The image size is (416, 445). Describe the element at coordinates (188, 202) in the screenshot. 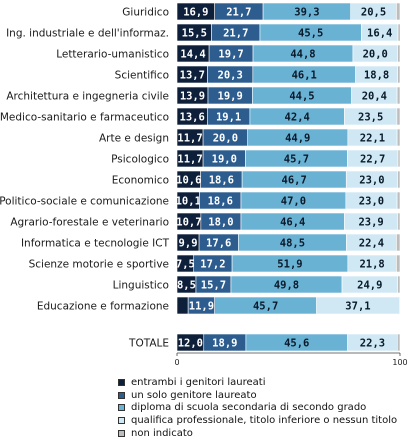

I see `data-label: 10,1` at that location.